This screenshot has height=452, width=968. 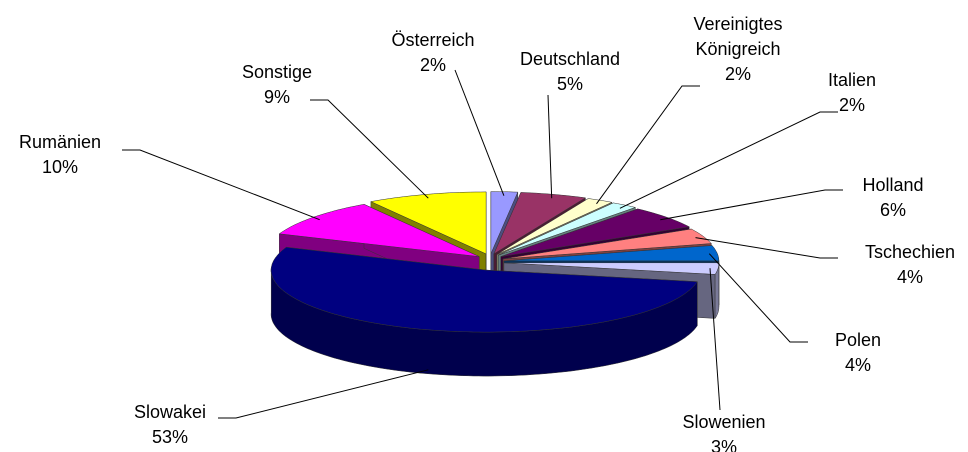 What do you see at coordinates (170, 412) in the screenshot?
I see `category-label: Slowakei` at bounding box center [170, 412].